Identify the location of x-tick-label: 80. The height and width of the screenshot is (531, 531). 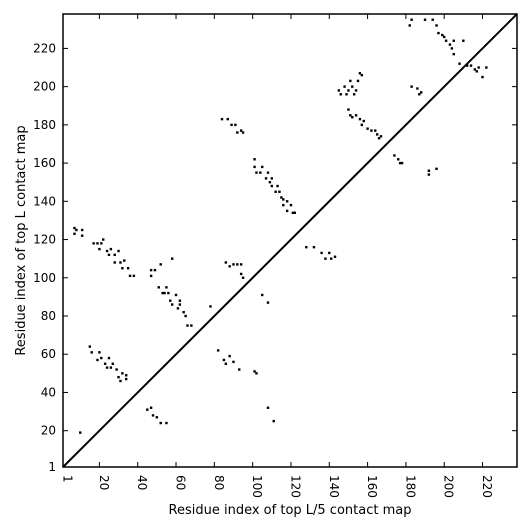
(219, 482).